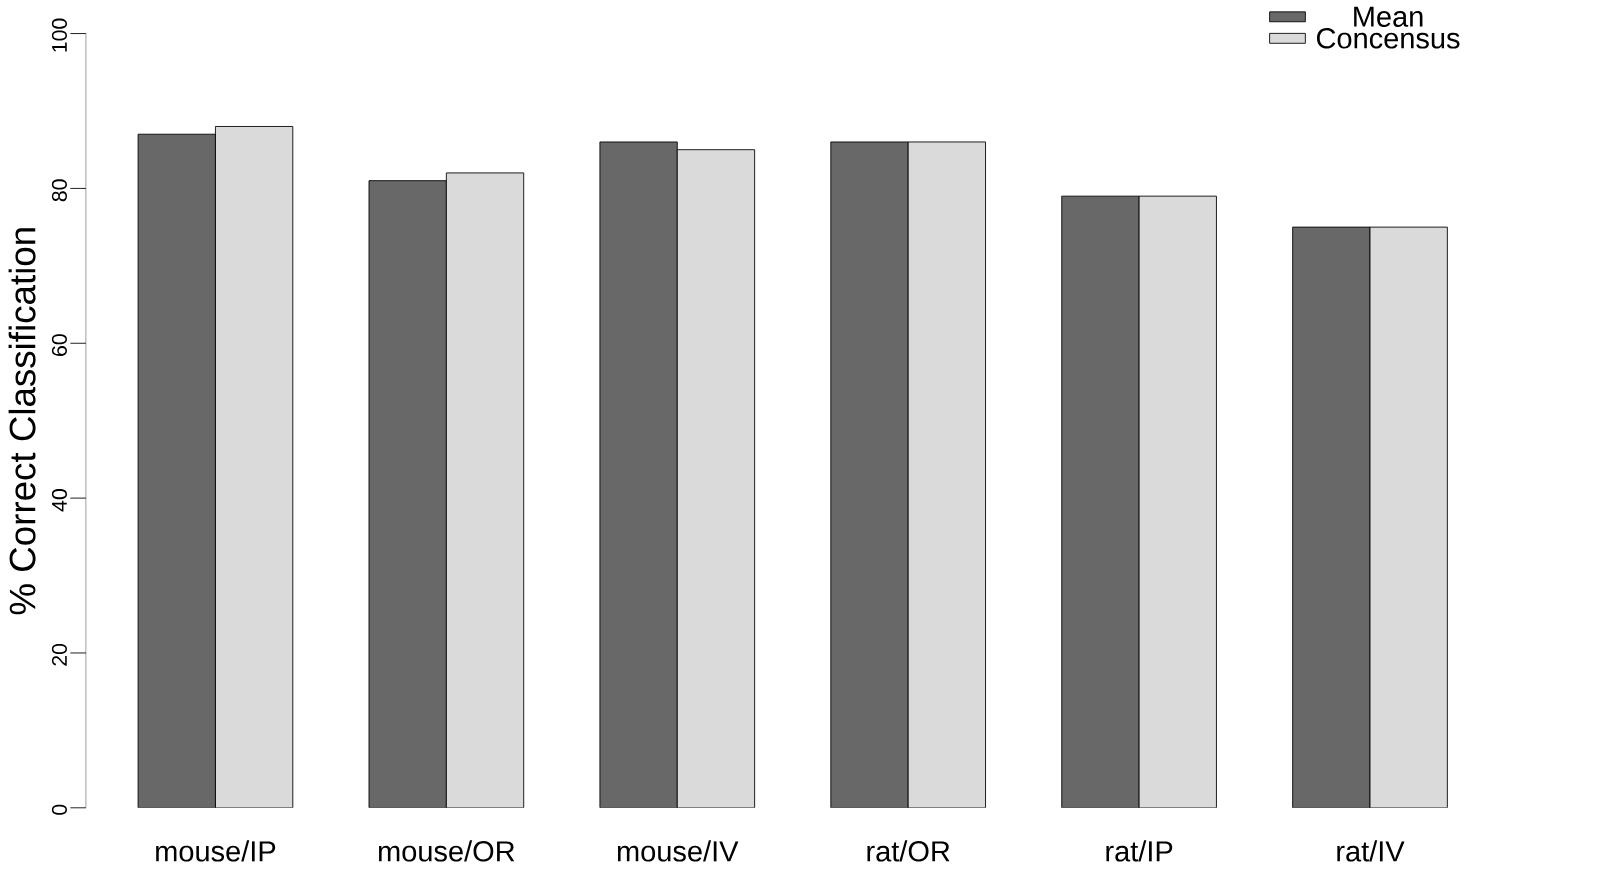  Describe the element at coordinates (1371, 851) in the screenshot. I see `x-tick-label: rat/IV` at that location.